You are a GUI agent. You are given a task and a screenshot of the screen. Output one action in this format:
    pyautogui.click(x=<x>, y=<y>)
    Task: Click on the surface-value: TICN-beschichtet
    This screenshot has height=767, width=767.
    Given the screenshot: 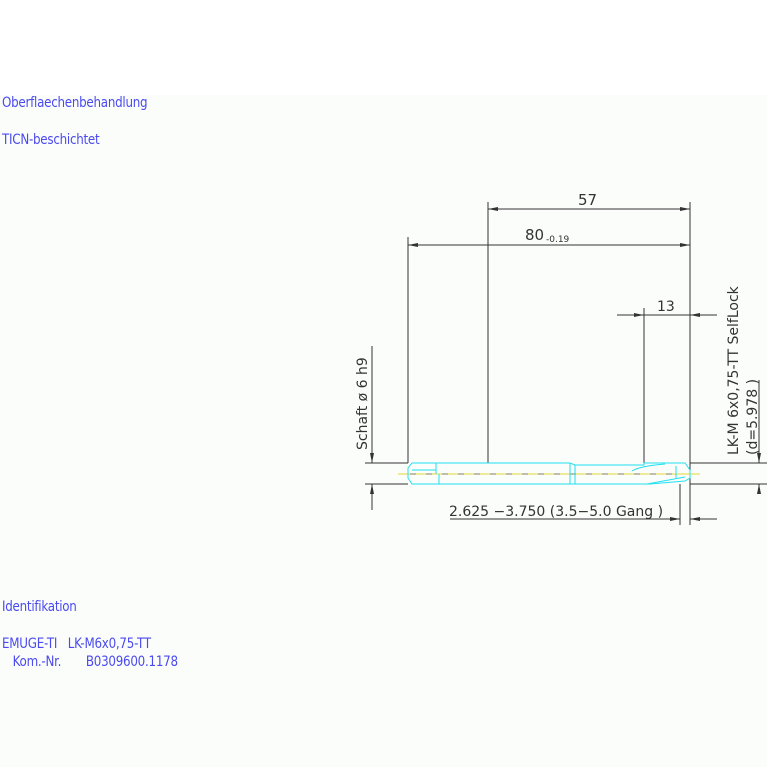 What is the action you would take?
    pyautogui.click(x=51, y=140)
    